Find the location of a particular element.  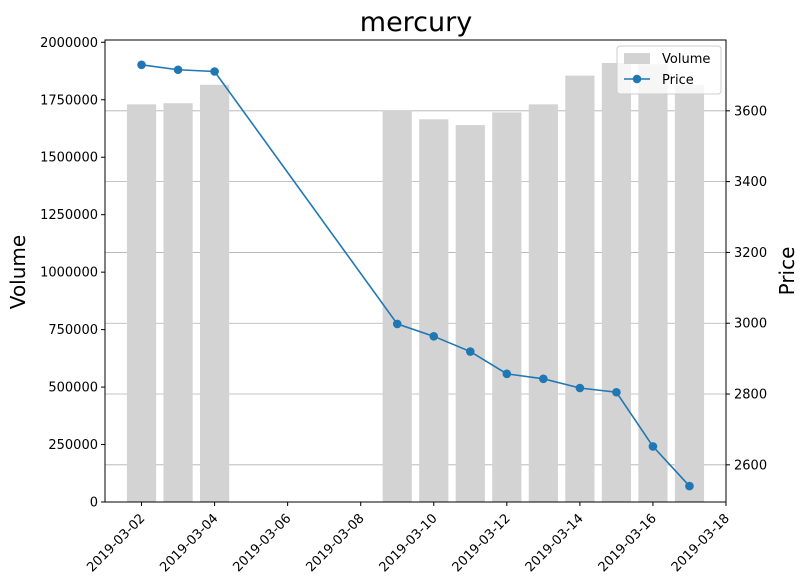

y-right-tick-label: 2800 is located at coordinates (750, 395).